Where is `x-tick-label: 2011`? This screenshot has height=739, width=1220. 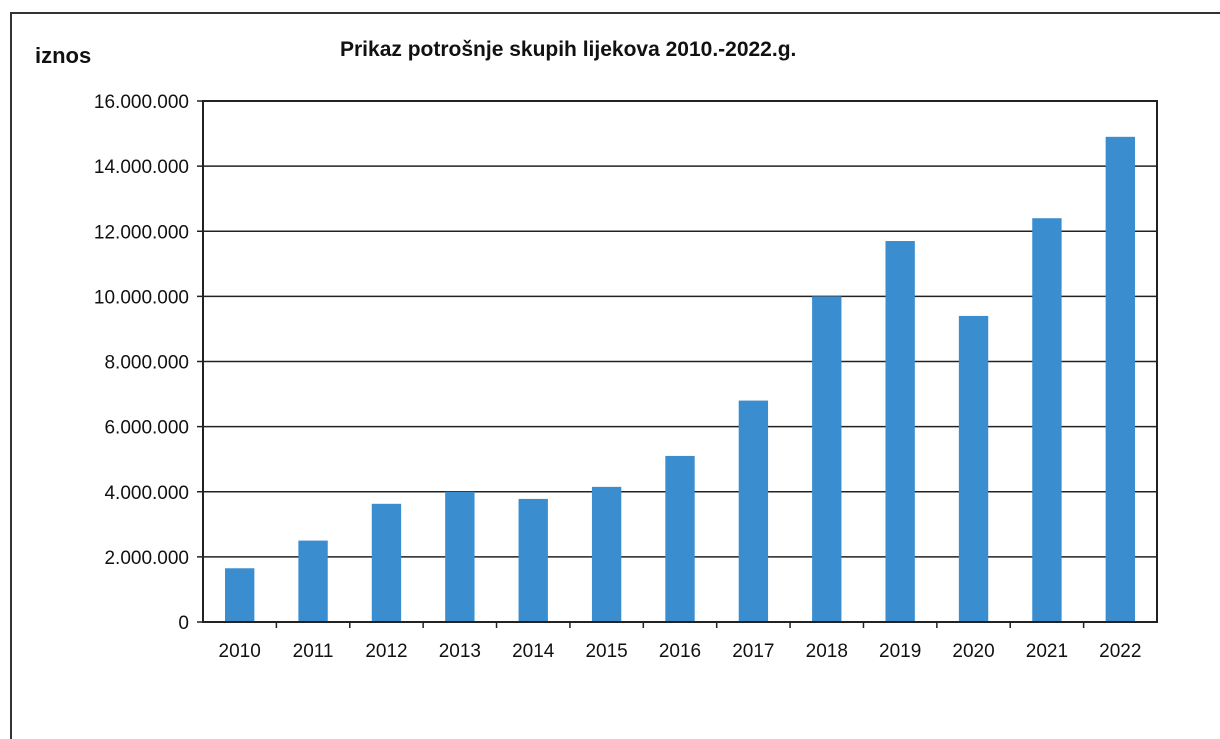 x-tick-label: 2011 is located at coordinates (313, 651).